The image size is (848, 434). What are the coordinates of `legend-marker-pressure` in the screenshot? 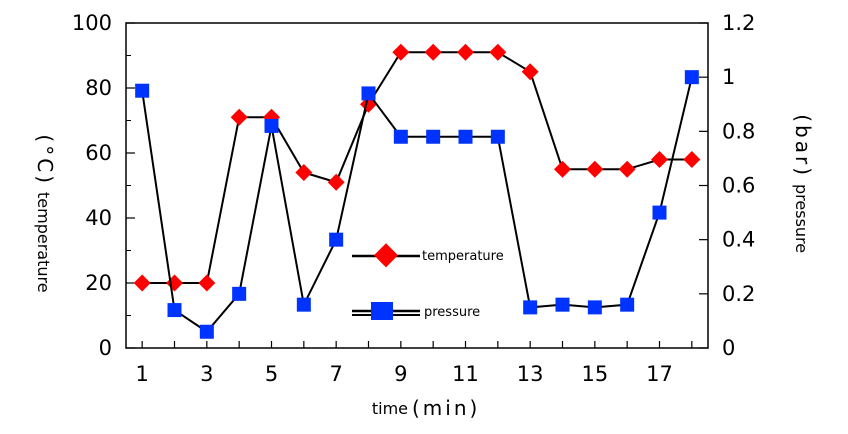 It's located at (382, 311).